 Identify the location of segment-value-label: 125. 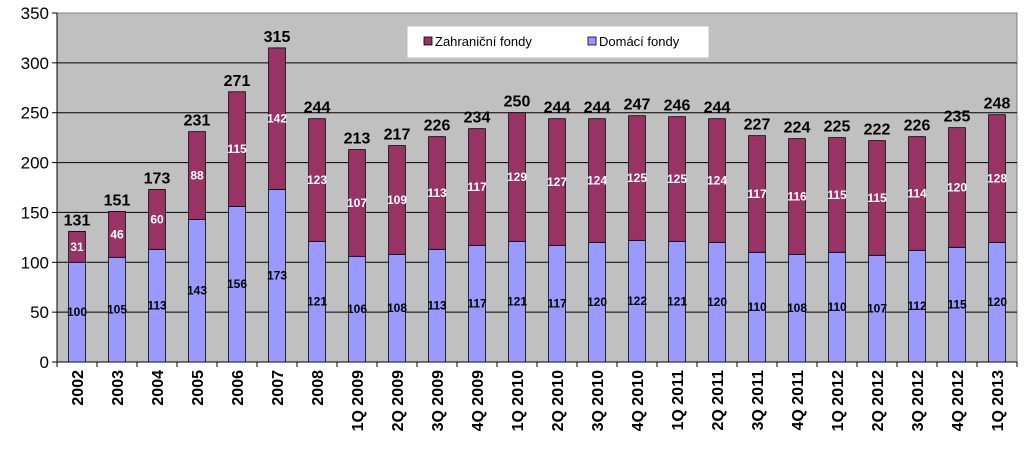
(637, 178).